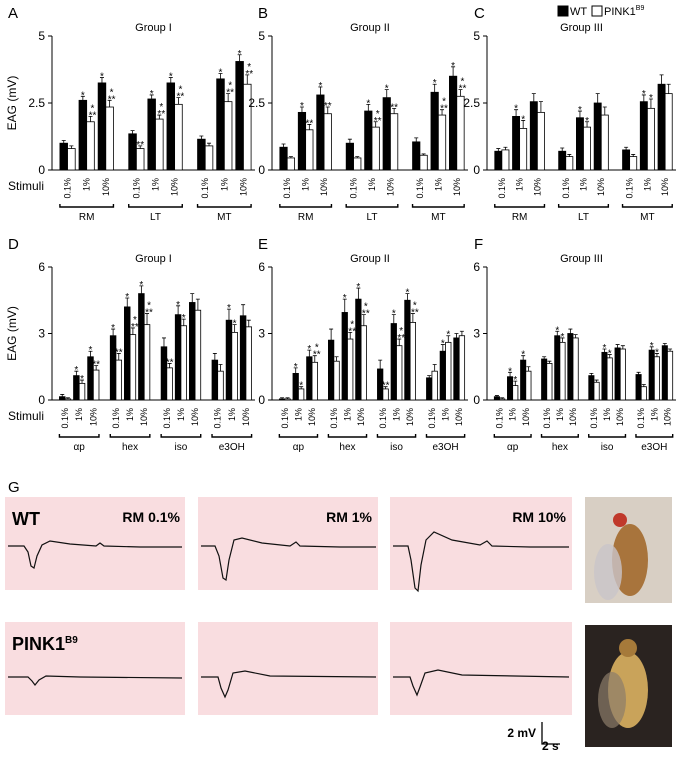  Describe the element at coordinates (261, 400) in the screenshot. I see `y-tick-label: 0` at that location.